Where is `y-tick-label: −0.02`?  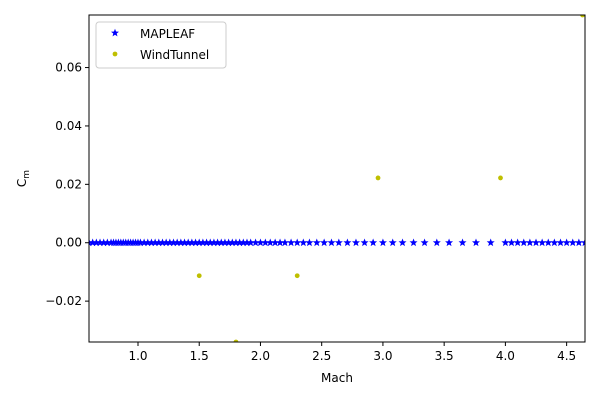 y-tick-label: −0.02 is located at coordinates (63, 301).